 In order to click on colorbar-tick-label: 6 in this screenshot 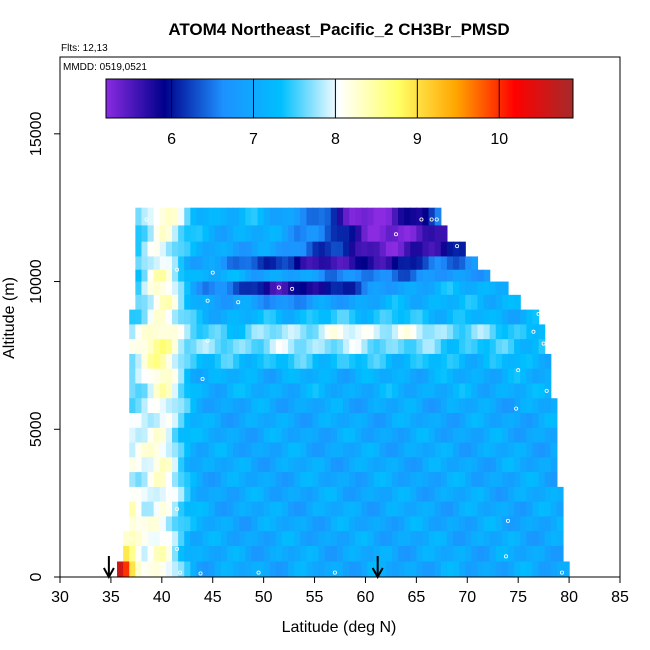, I will do `click(171, 139)`.